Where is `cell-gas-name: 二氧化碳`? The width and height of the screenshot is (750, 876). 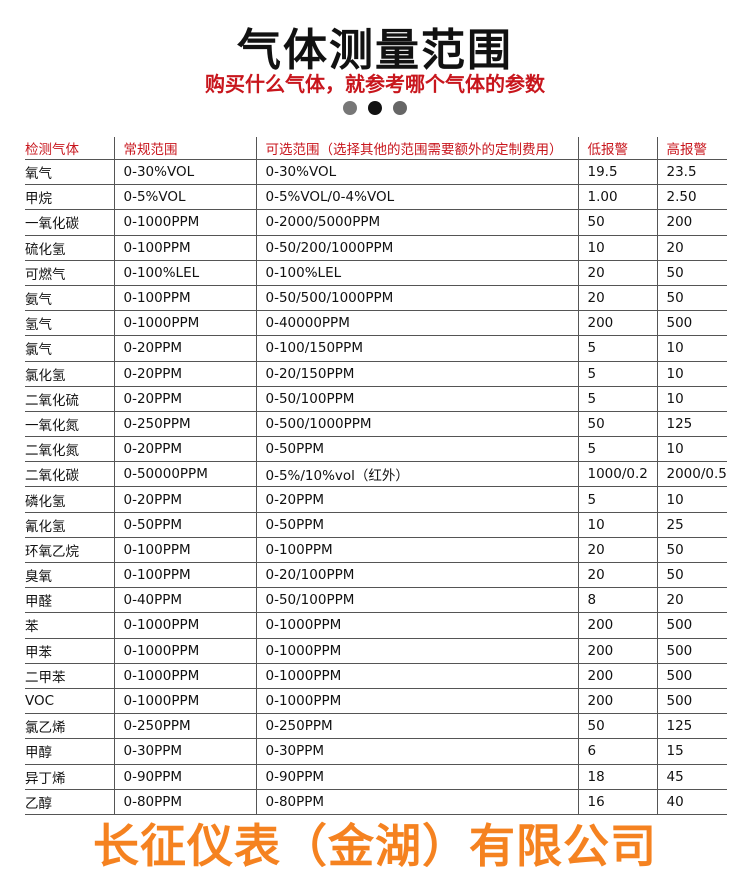 cell-gas-name: 二氧化碳 is located at coordinates (69, 474).